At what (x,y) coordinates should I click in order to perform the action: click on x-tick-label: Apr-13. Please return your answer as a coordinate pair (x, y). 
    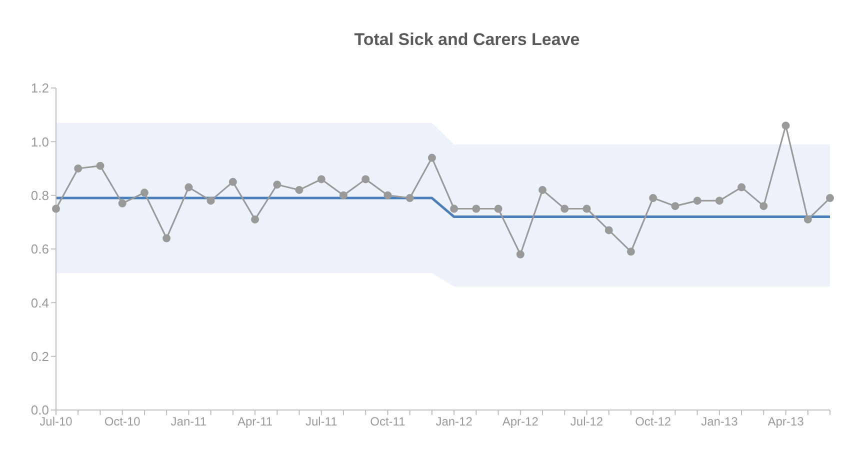
    Looking at the image, I should click on (786, 421).